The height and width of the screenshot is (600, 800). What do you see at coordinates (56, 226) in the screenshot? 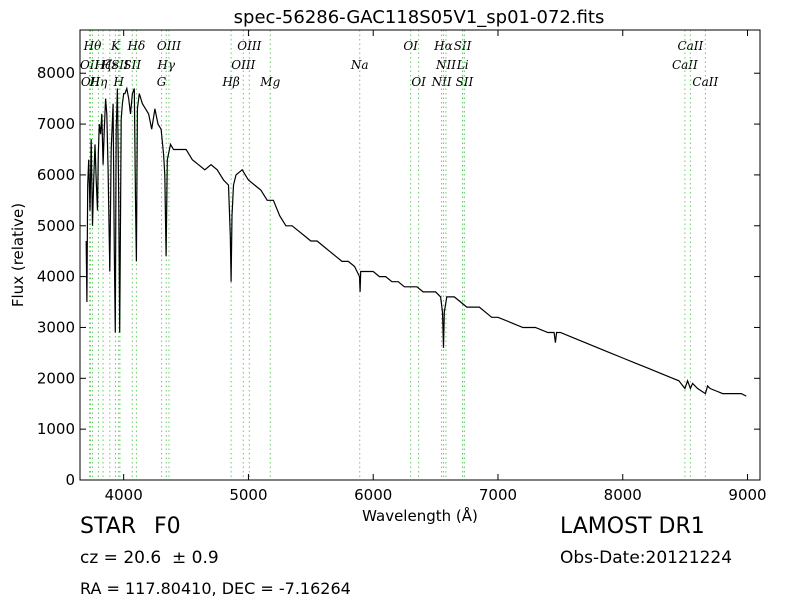
I see `y-tick-label: 5000` at bounding box center [56, 226].